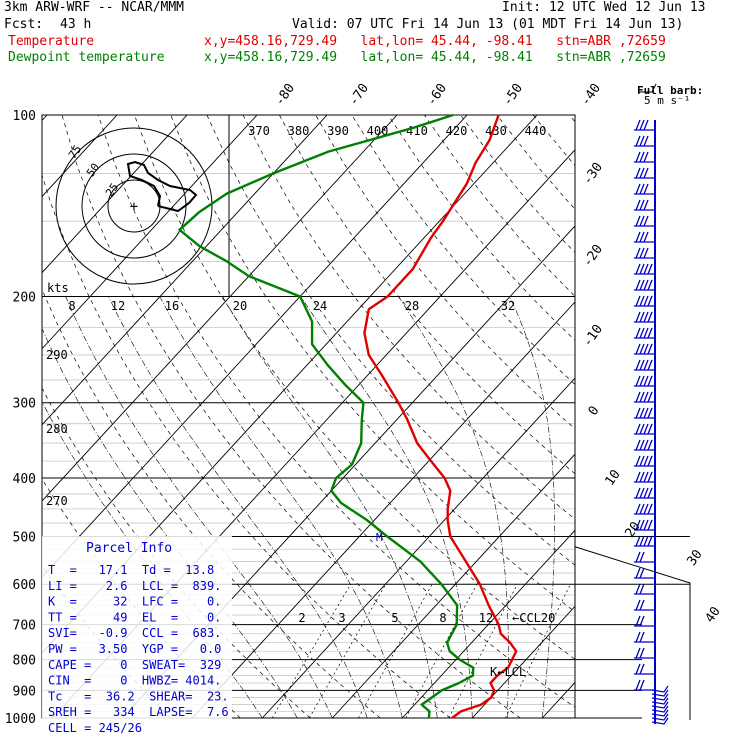 This screenshot has width=740, height=740. I want to click on parcel-info-row: SVI= -0.9 CCL = 683., so click(134, 633).